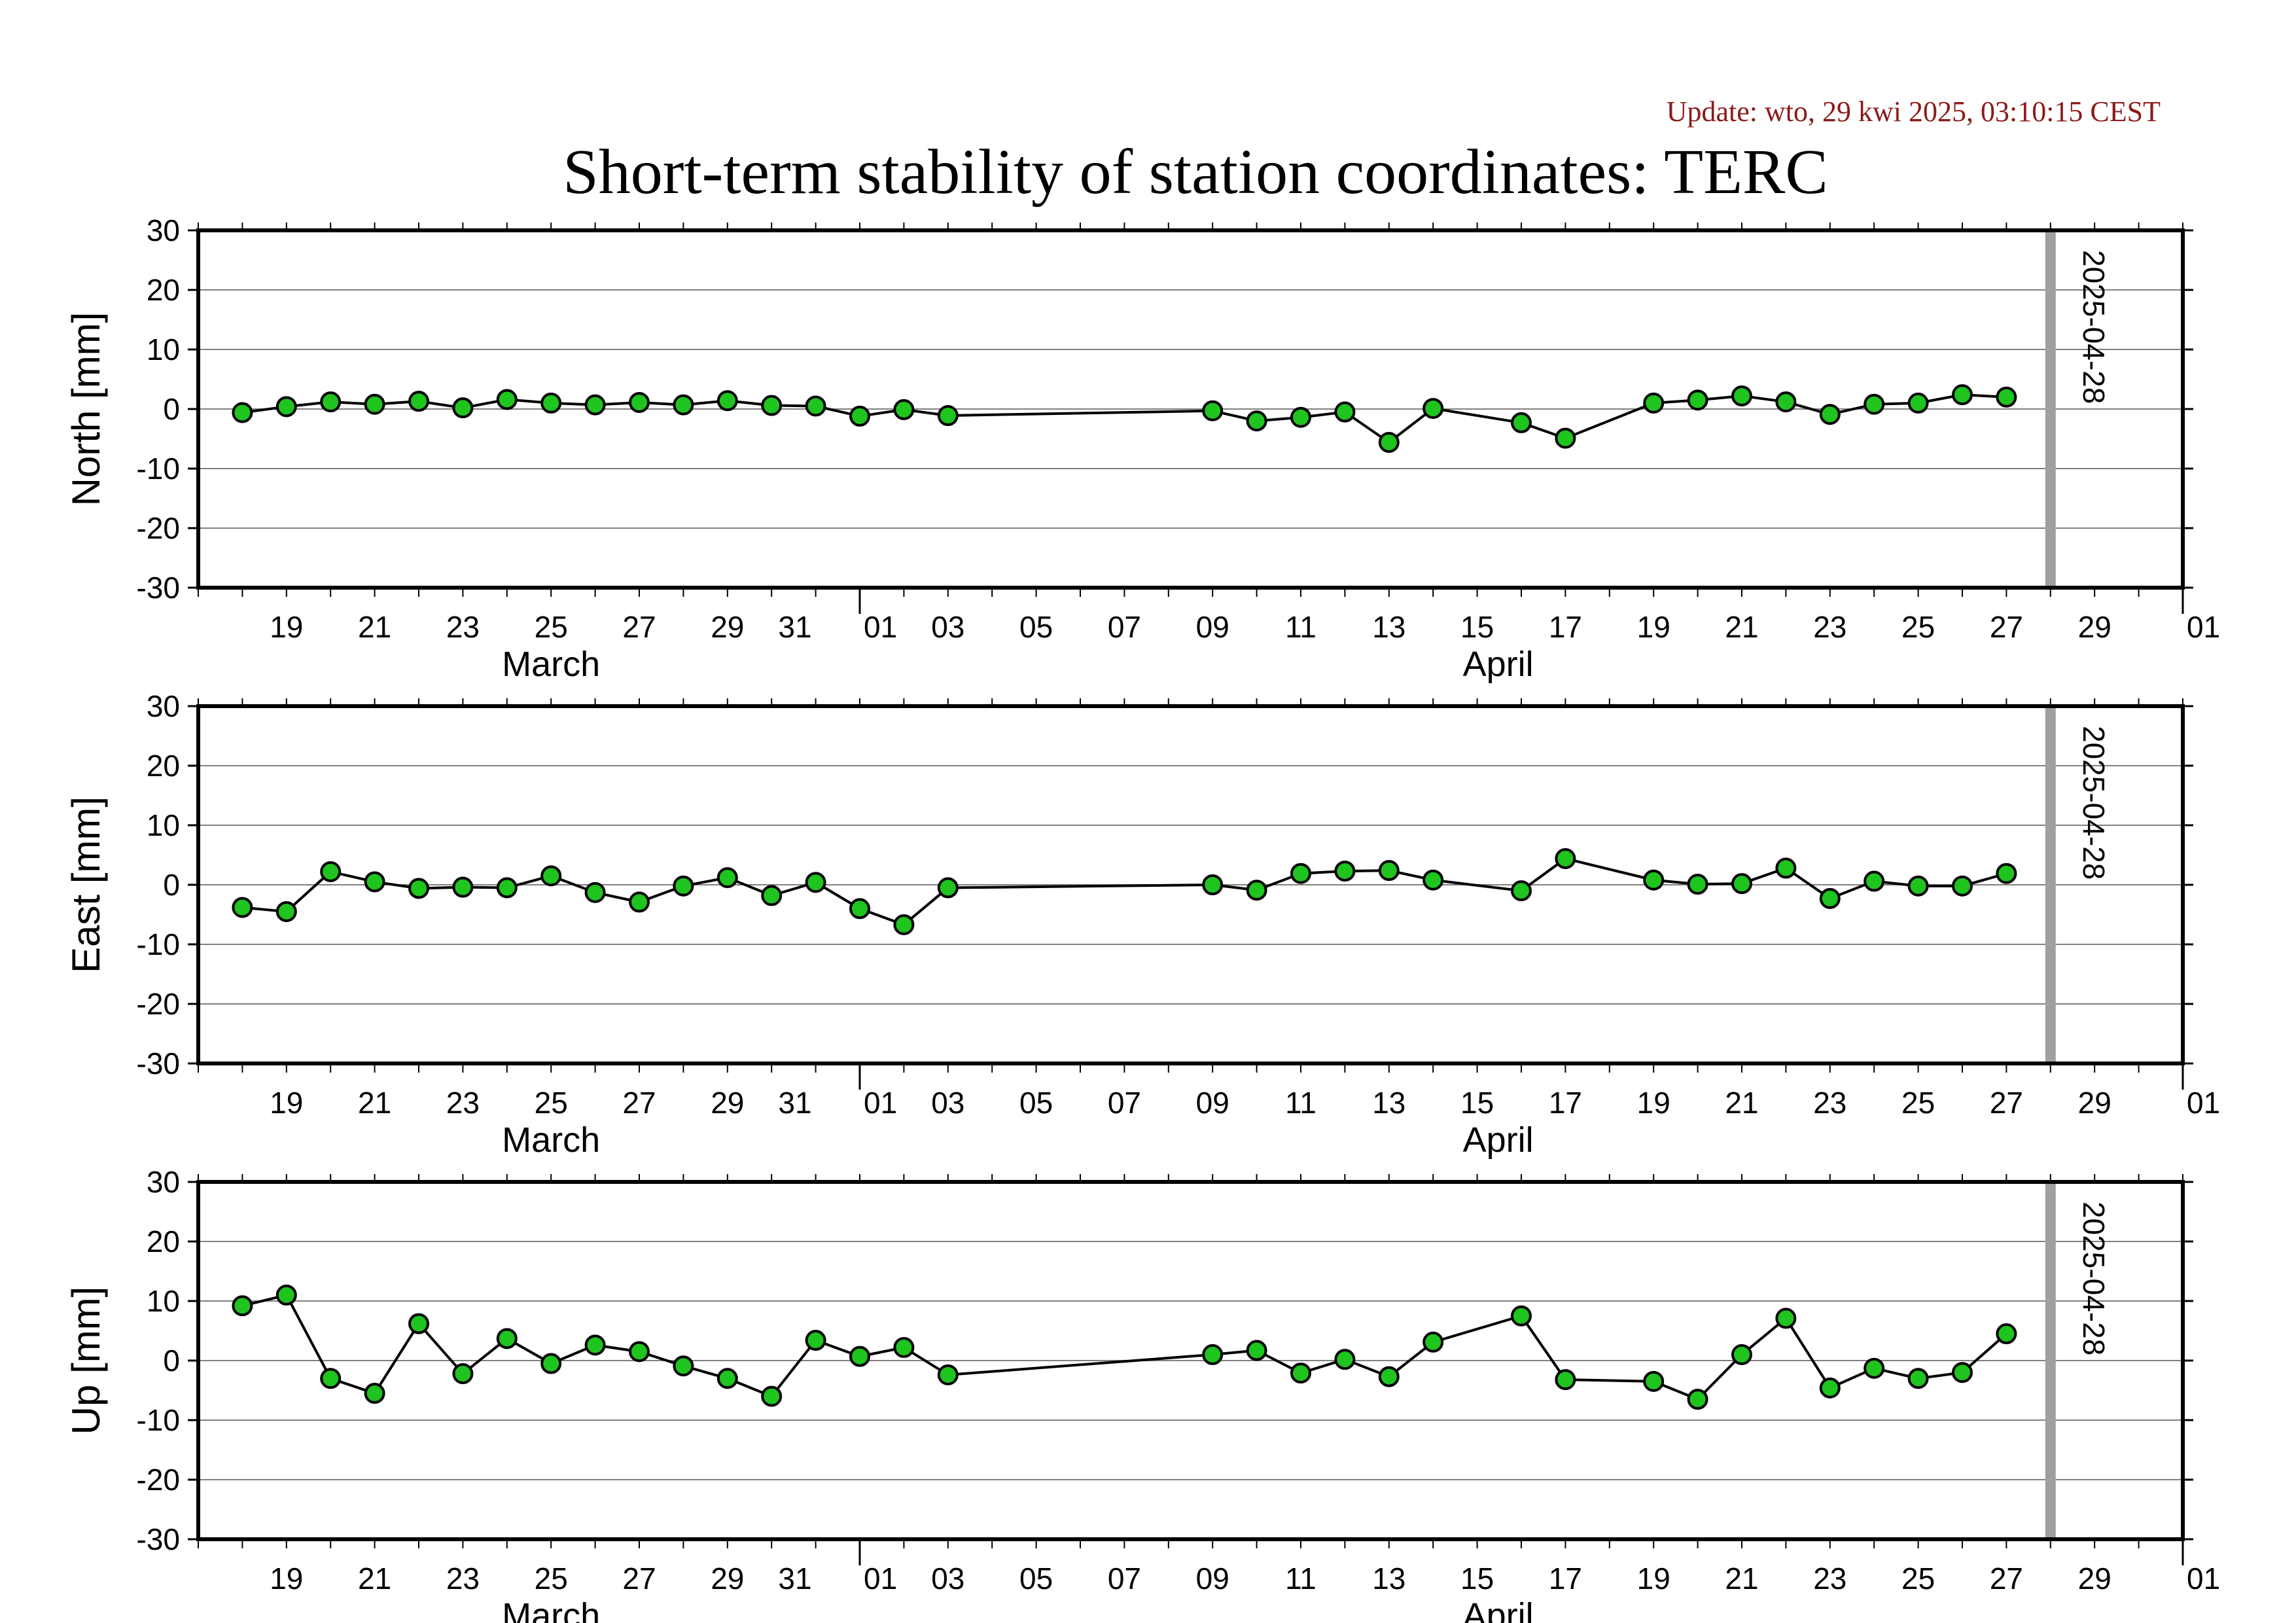 Image resolution: width=2296 pixels, height=1623 pixels. Describe the element at coordinates (1036, 1103) in the screenshot. I see `x-tick-label: 05` at that location.